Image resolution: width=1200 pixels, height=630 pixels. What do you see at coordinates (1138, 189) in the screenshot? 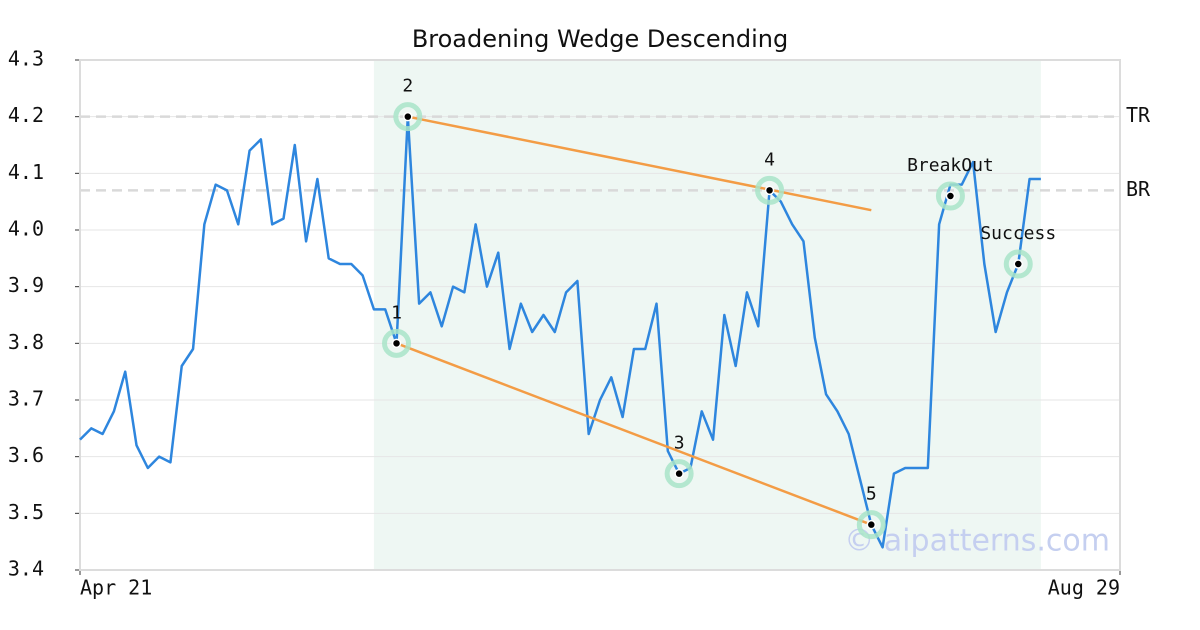
I see `level-label: BR` at bounding box center [1138, 189].